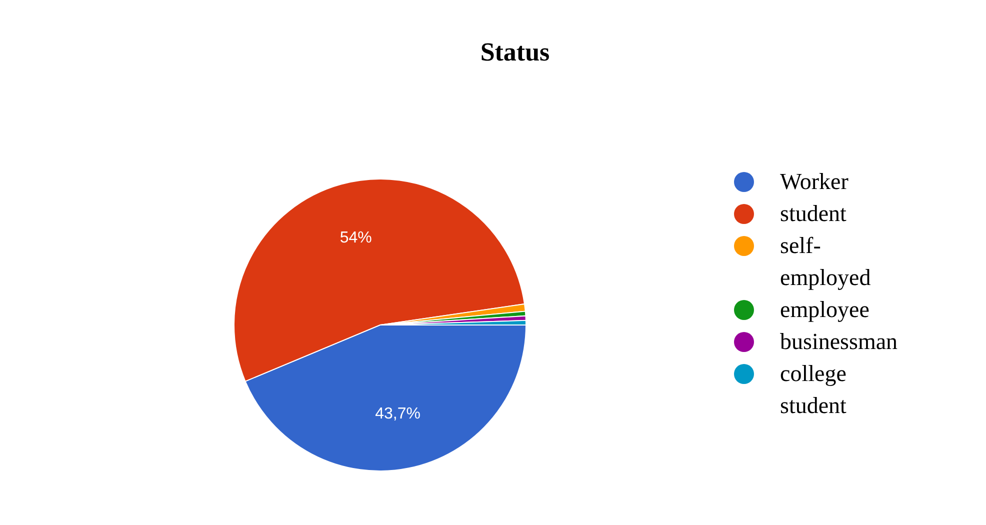  Describe the element at coordinates (814, 214) in the screenshot. I see `legend-label: student` at that location.